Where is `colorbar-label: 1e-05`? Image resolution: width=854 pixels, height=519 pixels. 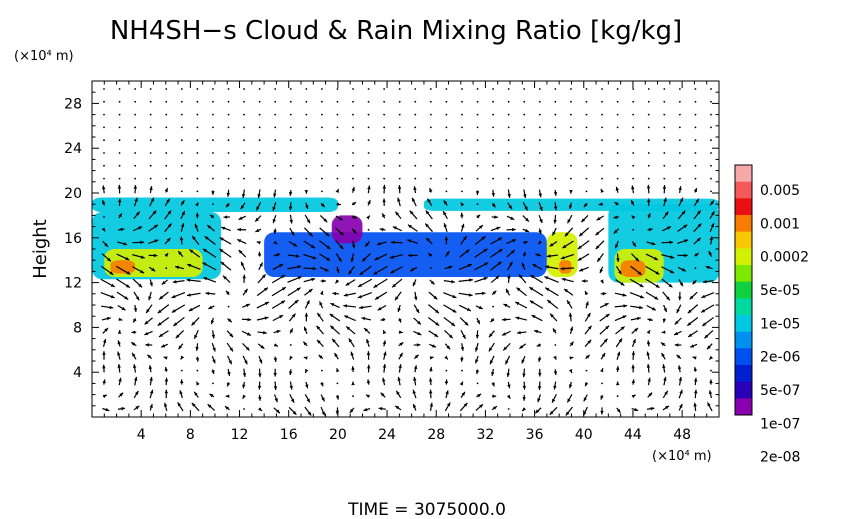
colorbar-label: 1e-05 is located at coordinates (780, 324).